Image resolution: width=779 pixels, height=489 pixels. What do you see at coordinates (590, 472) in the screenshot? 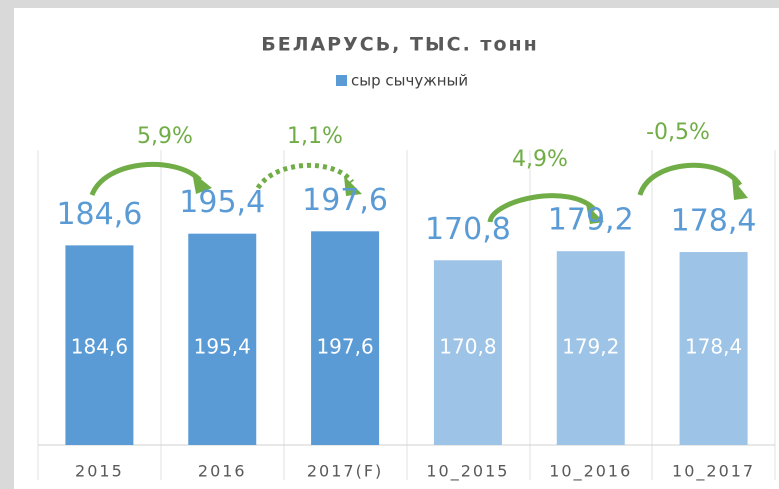
I see `x-tick-label: 10_2016` at bounding box center [590, 472].